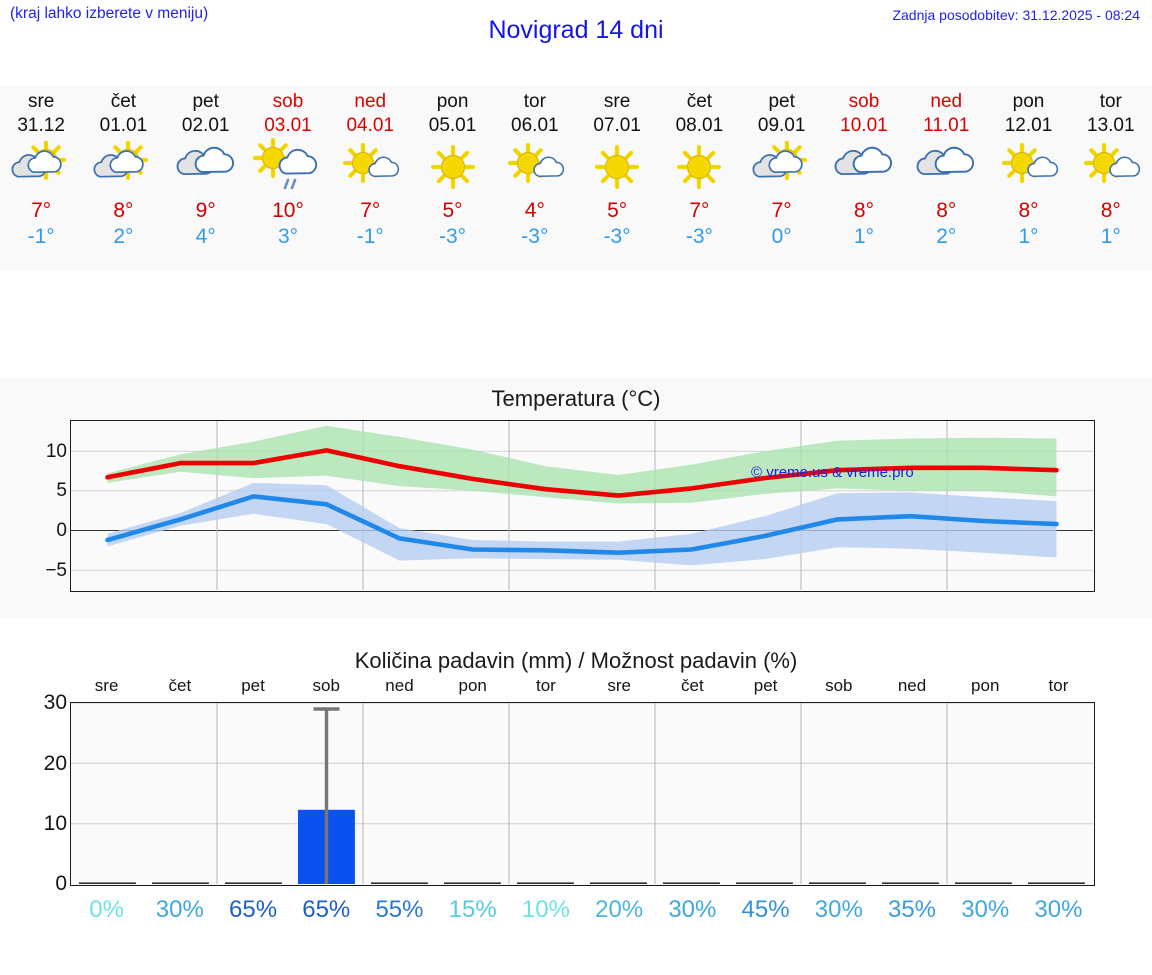  I want to click on day-column: pon 05.01 5° -3°, so click(452, 178).